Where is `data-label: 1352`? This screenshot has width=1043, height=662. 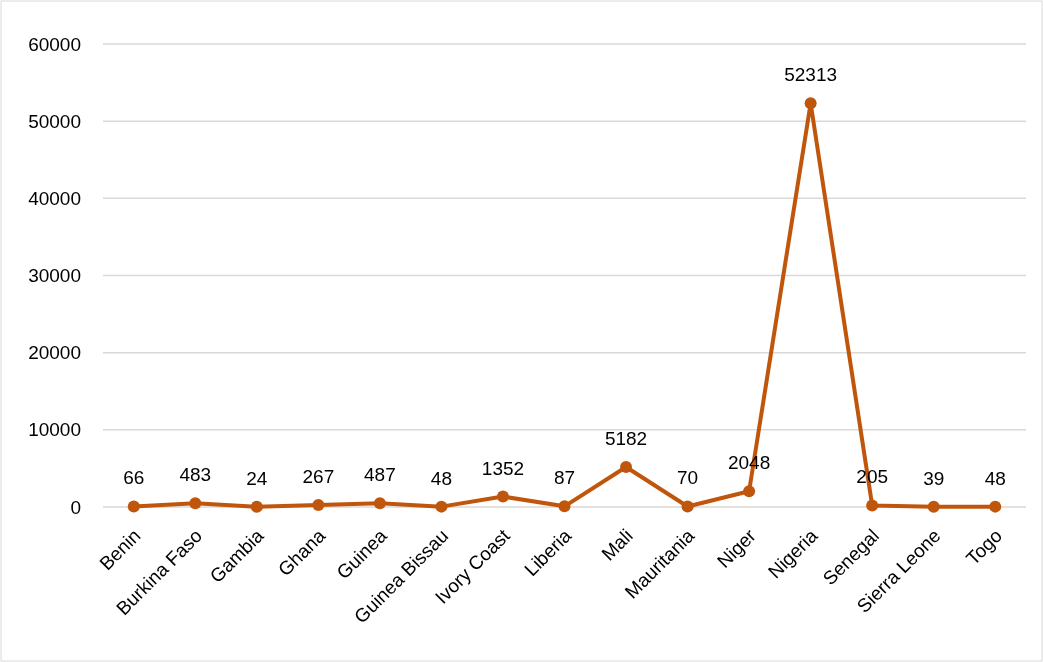
data-label: 1352 is located at coordinates (503, 468).